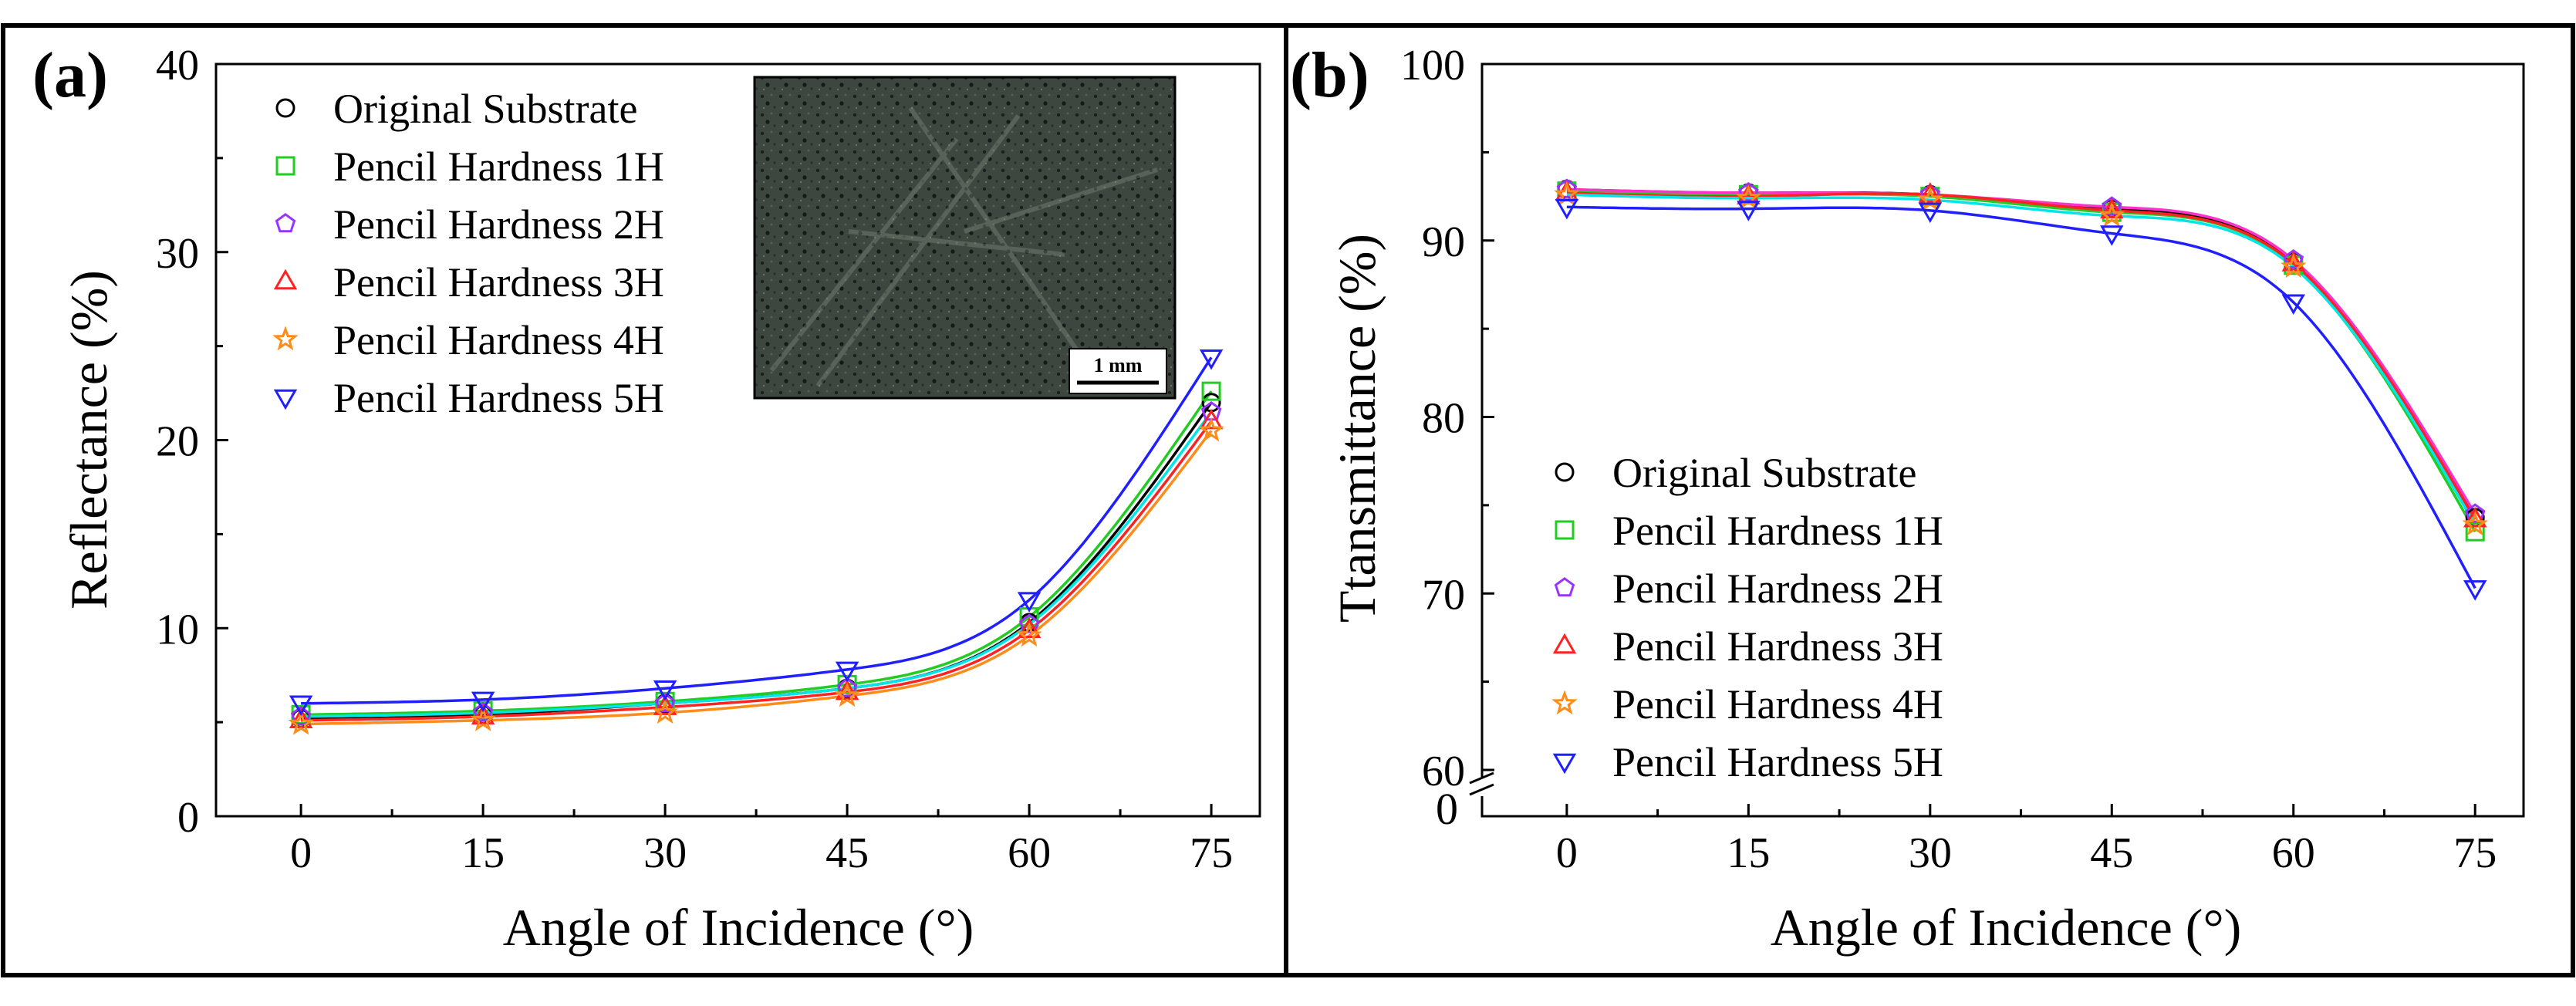 The height and width of the screenshot is (1006, 2576). I want to click on x-axis-label-a: Angle of Incidence (°), so click(739, 927).